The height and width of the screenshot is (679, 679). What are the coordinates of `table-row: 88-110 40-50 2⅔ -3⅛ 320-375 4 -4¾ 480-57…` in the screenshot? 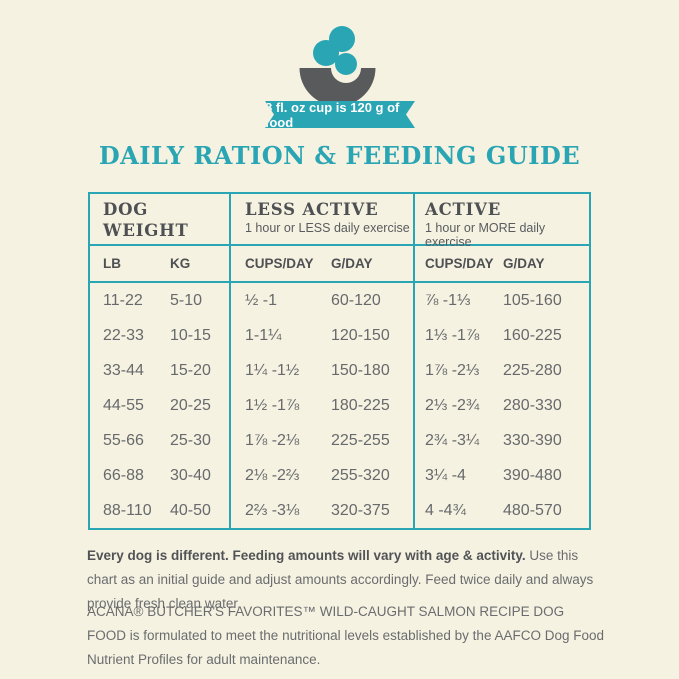 It's located at (339, 510).